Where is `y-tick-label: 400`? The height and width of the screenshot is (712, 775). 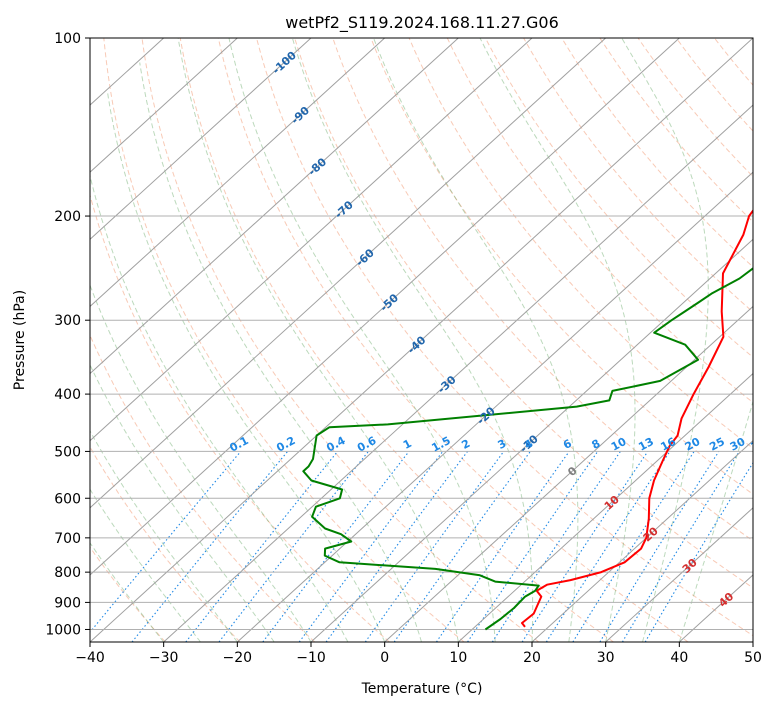 y-tick-label: 400 is located at coordinates (67, 395).